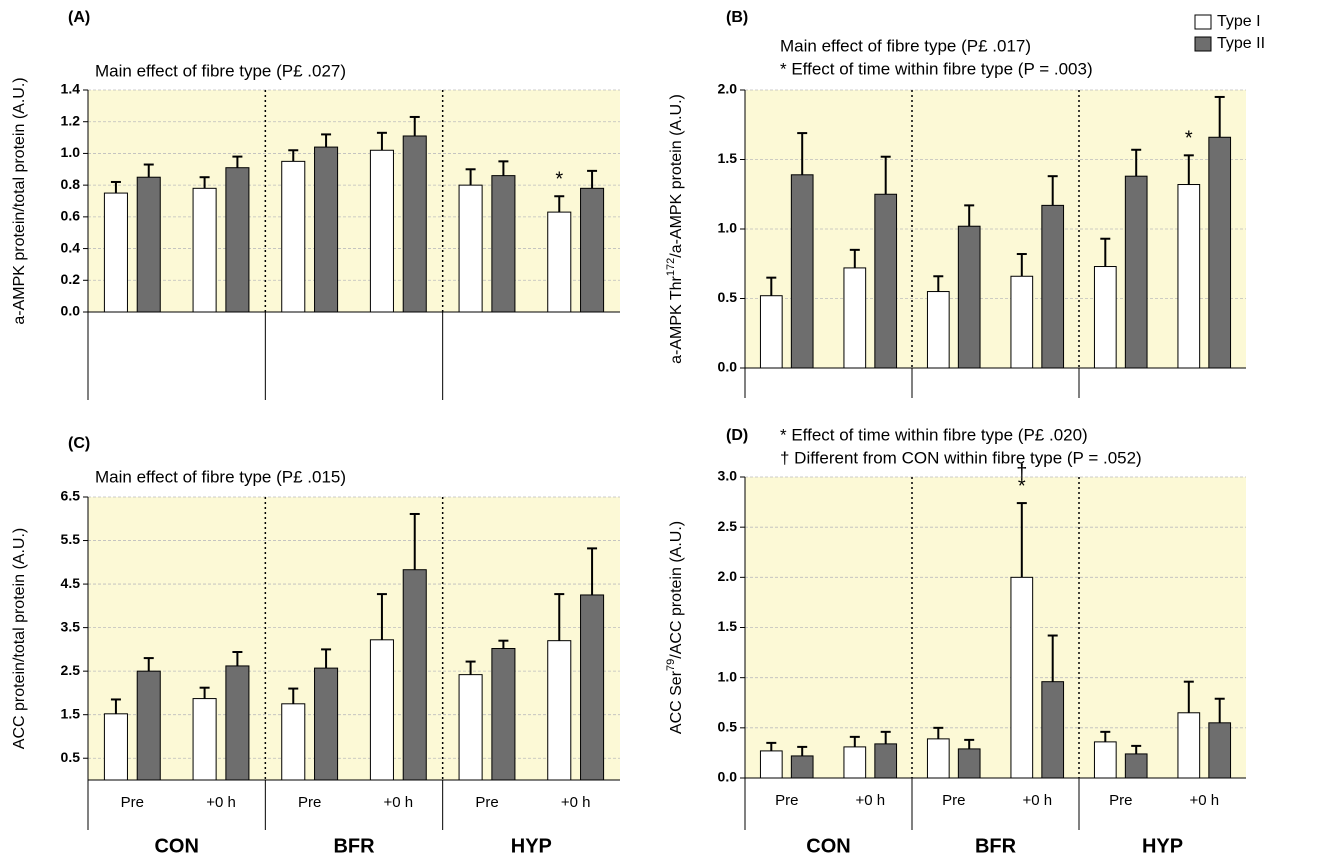 Image resolution: width=1331 pixels, height=860 pixels. Describe the element at coordinates (676, 319) in the screenshot. I see `y-axis-label-part: a-AMPK Thr` at that location.